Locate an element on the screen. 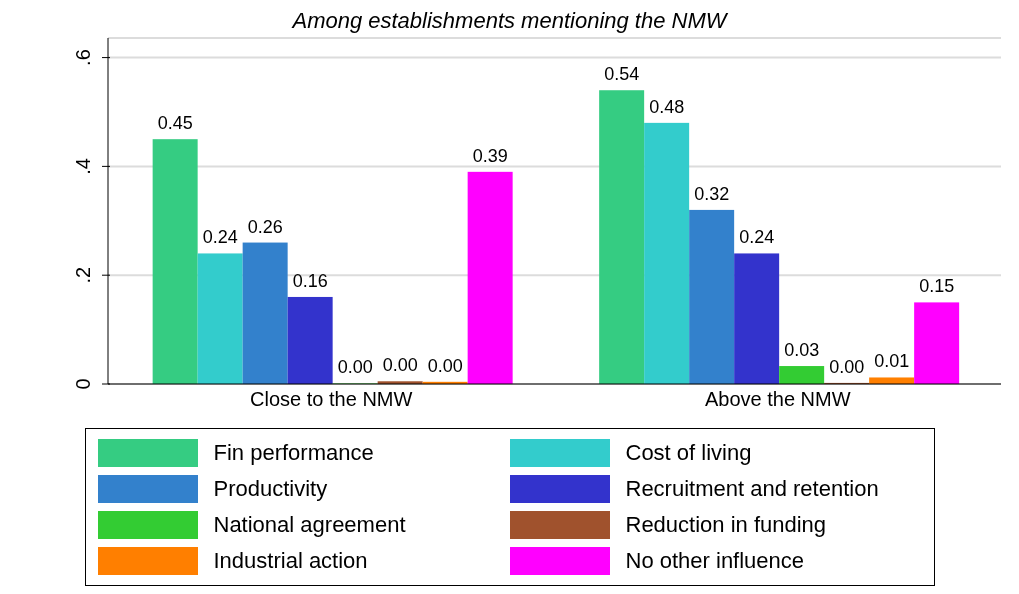 The image size is (1019, 594). legend-label: Cost of living is located at coordinates (688, 453).